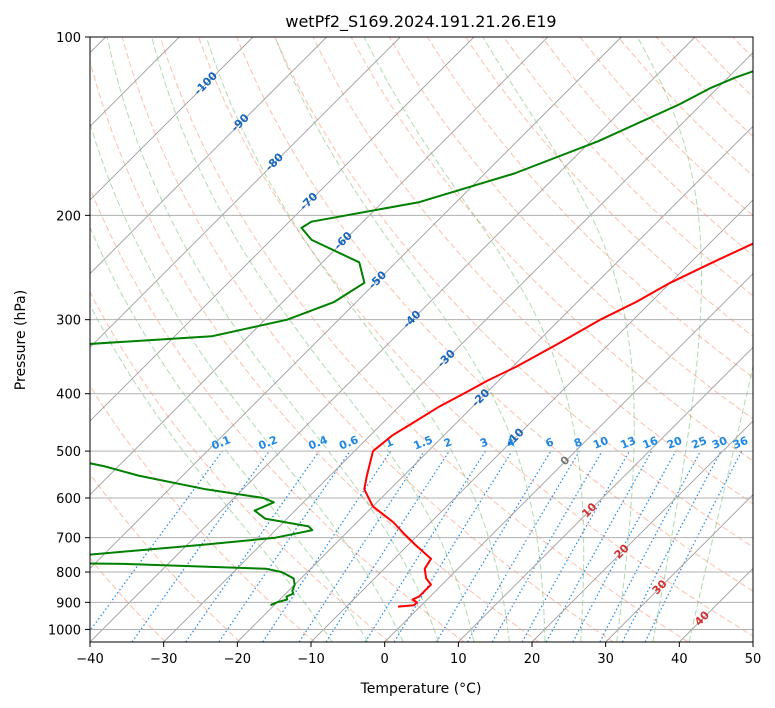  I want to click on x-tick-label: 50, so click(753, 659).